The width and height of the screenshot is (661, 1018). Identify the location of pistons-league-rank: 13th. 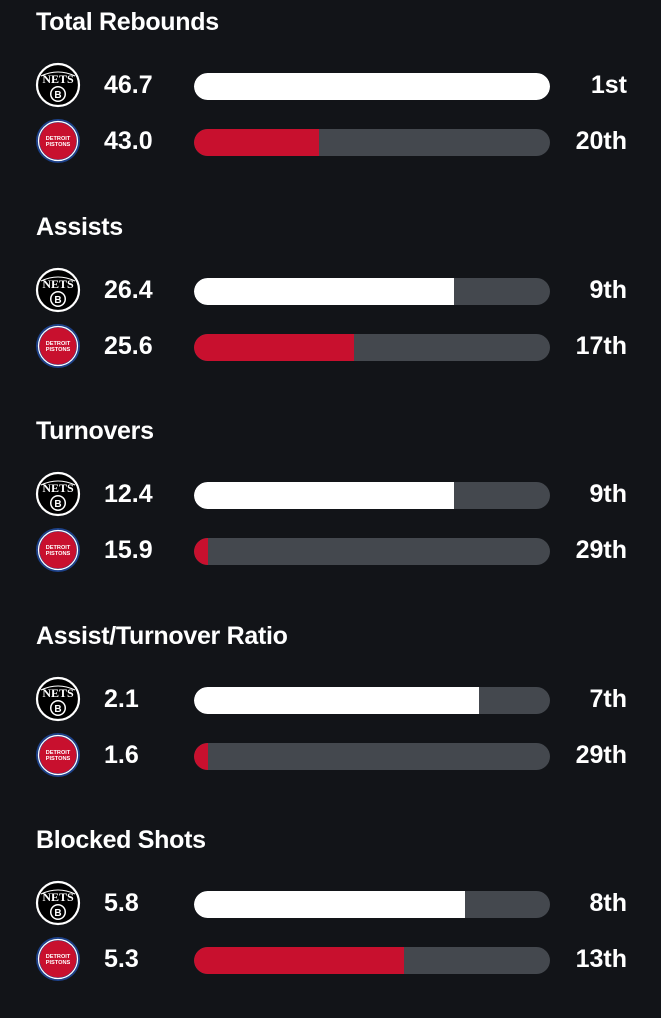
(601, 959).